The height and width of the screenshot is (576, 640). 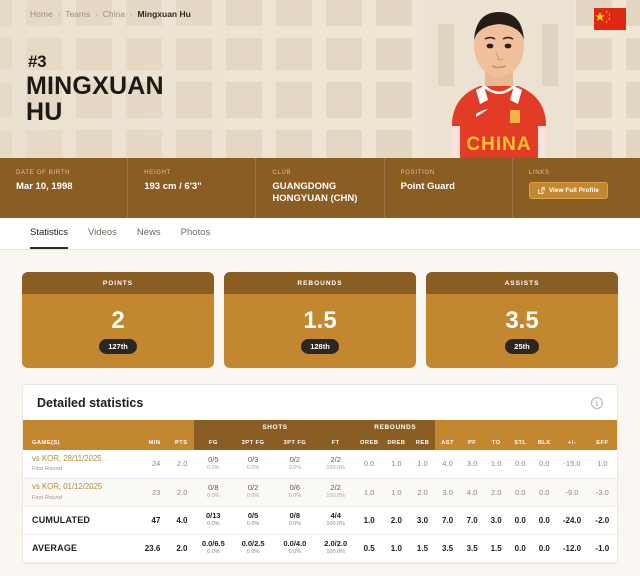 I want to click on breadcrumb-item-current: Mingxuan Hu, so click(x=164, y=14).